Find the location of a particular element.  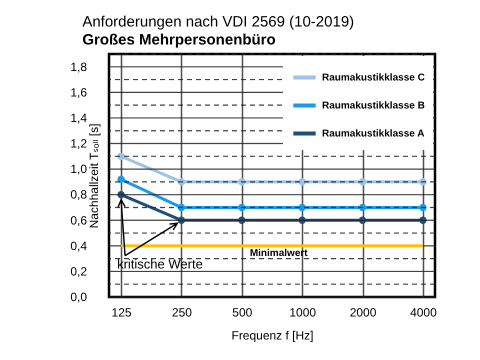

y-tick-label: 1,2 is located at coordinates (79, 143).